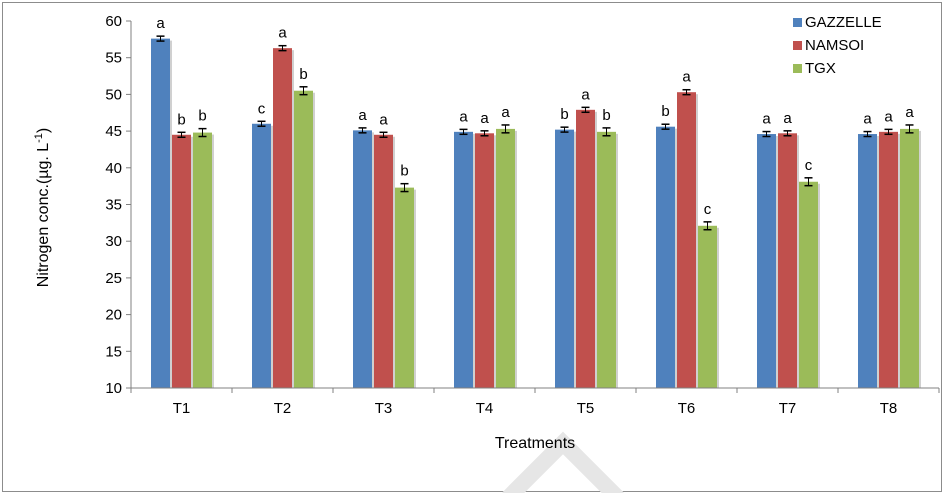  Describe the element at coordinates (788, 408) in the screenshot. I see `x-tick-label: T7` at that location.